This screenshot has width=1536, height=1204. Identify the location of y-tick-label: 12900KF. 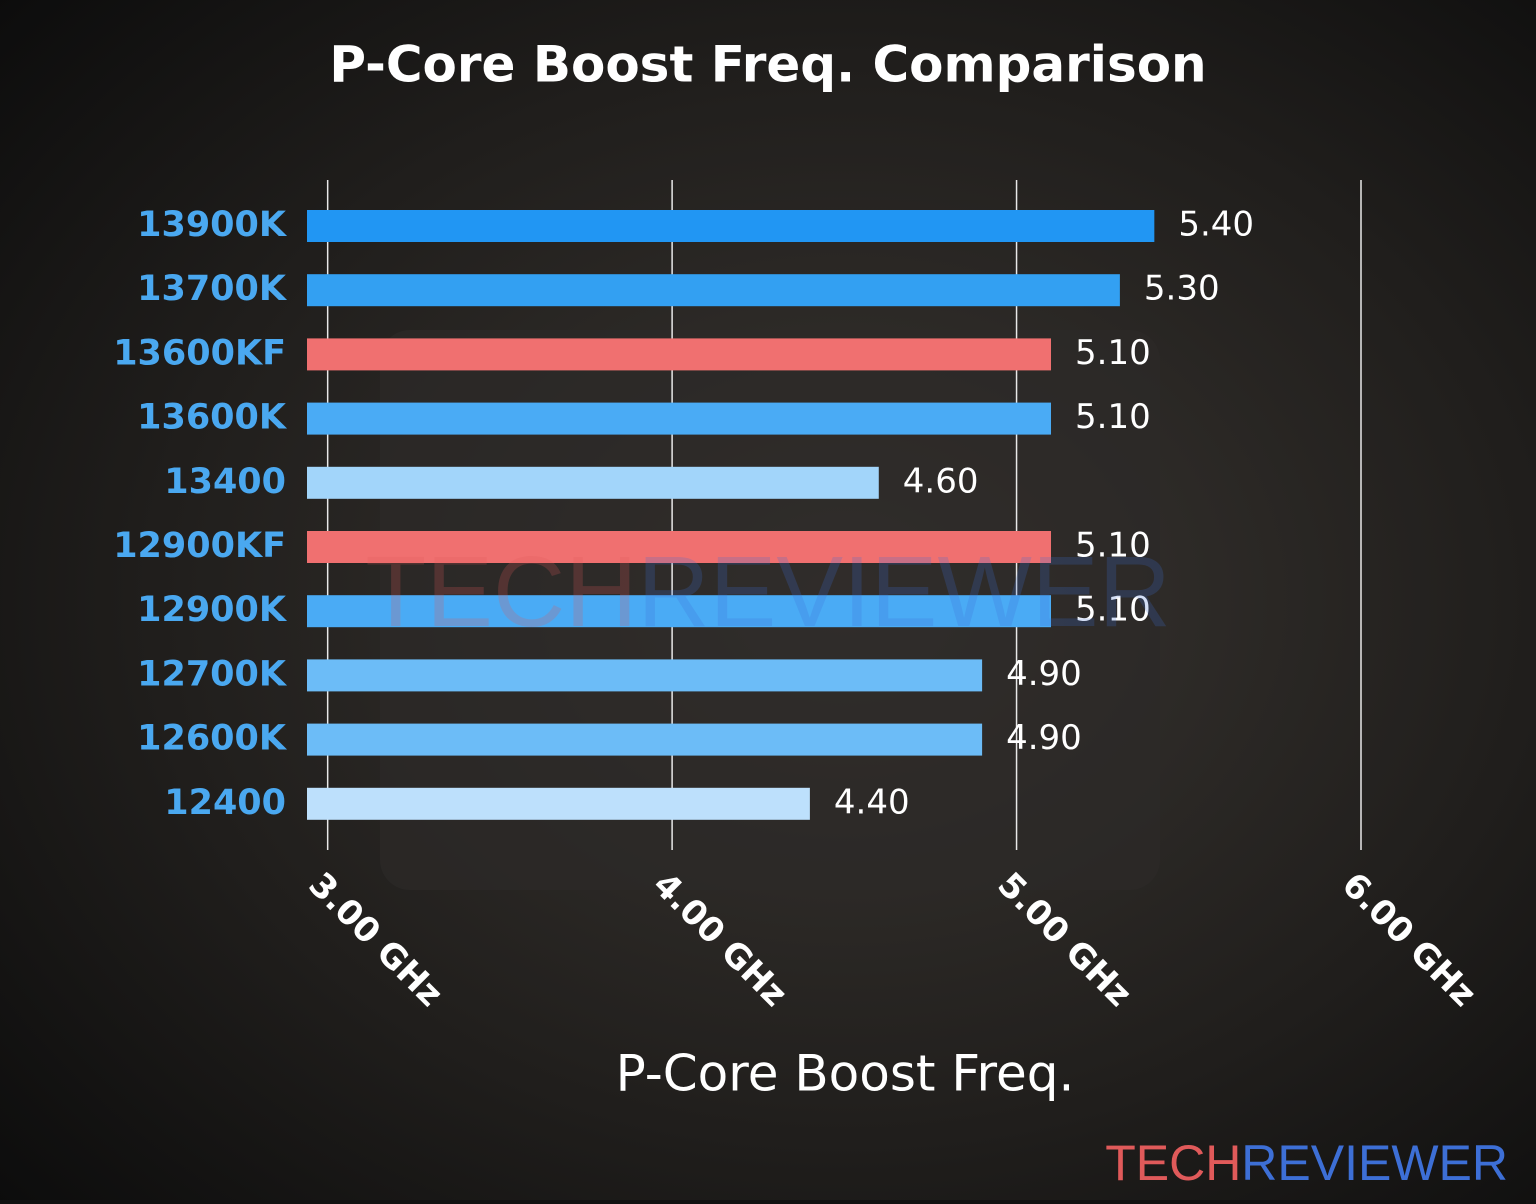
(199, 546).